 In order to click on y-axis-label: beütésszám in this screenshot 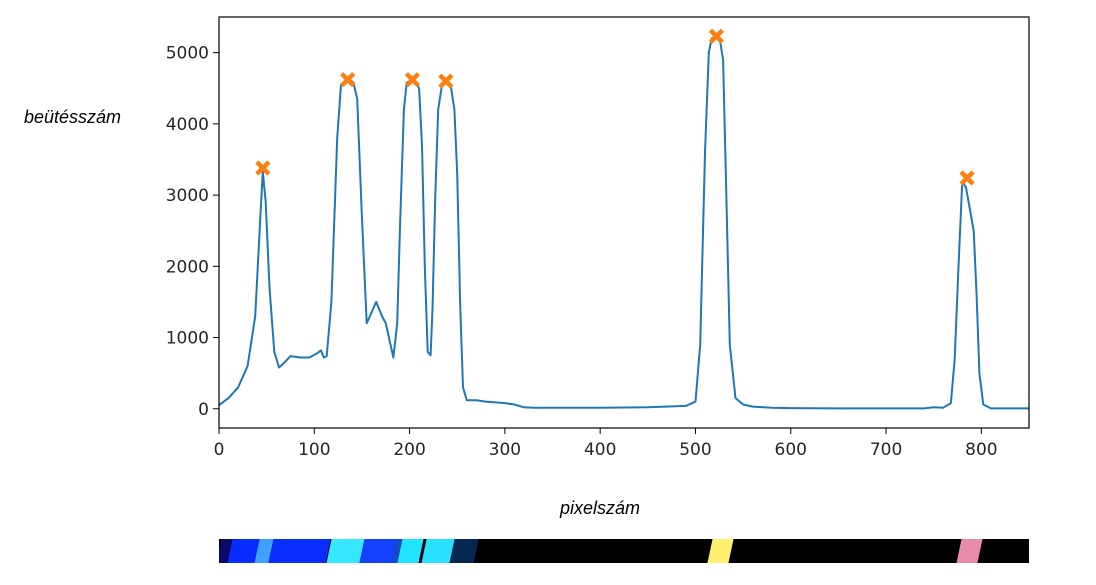, I will do `click(73, 117)`.